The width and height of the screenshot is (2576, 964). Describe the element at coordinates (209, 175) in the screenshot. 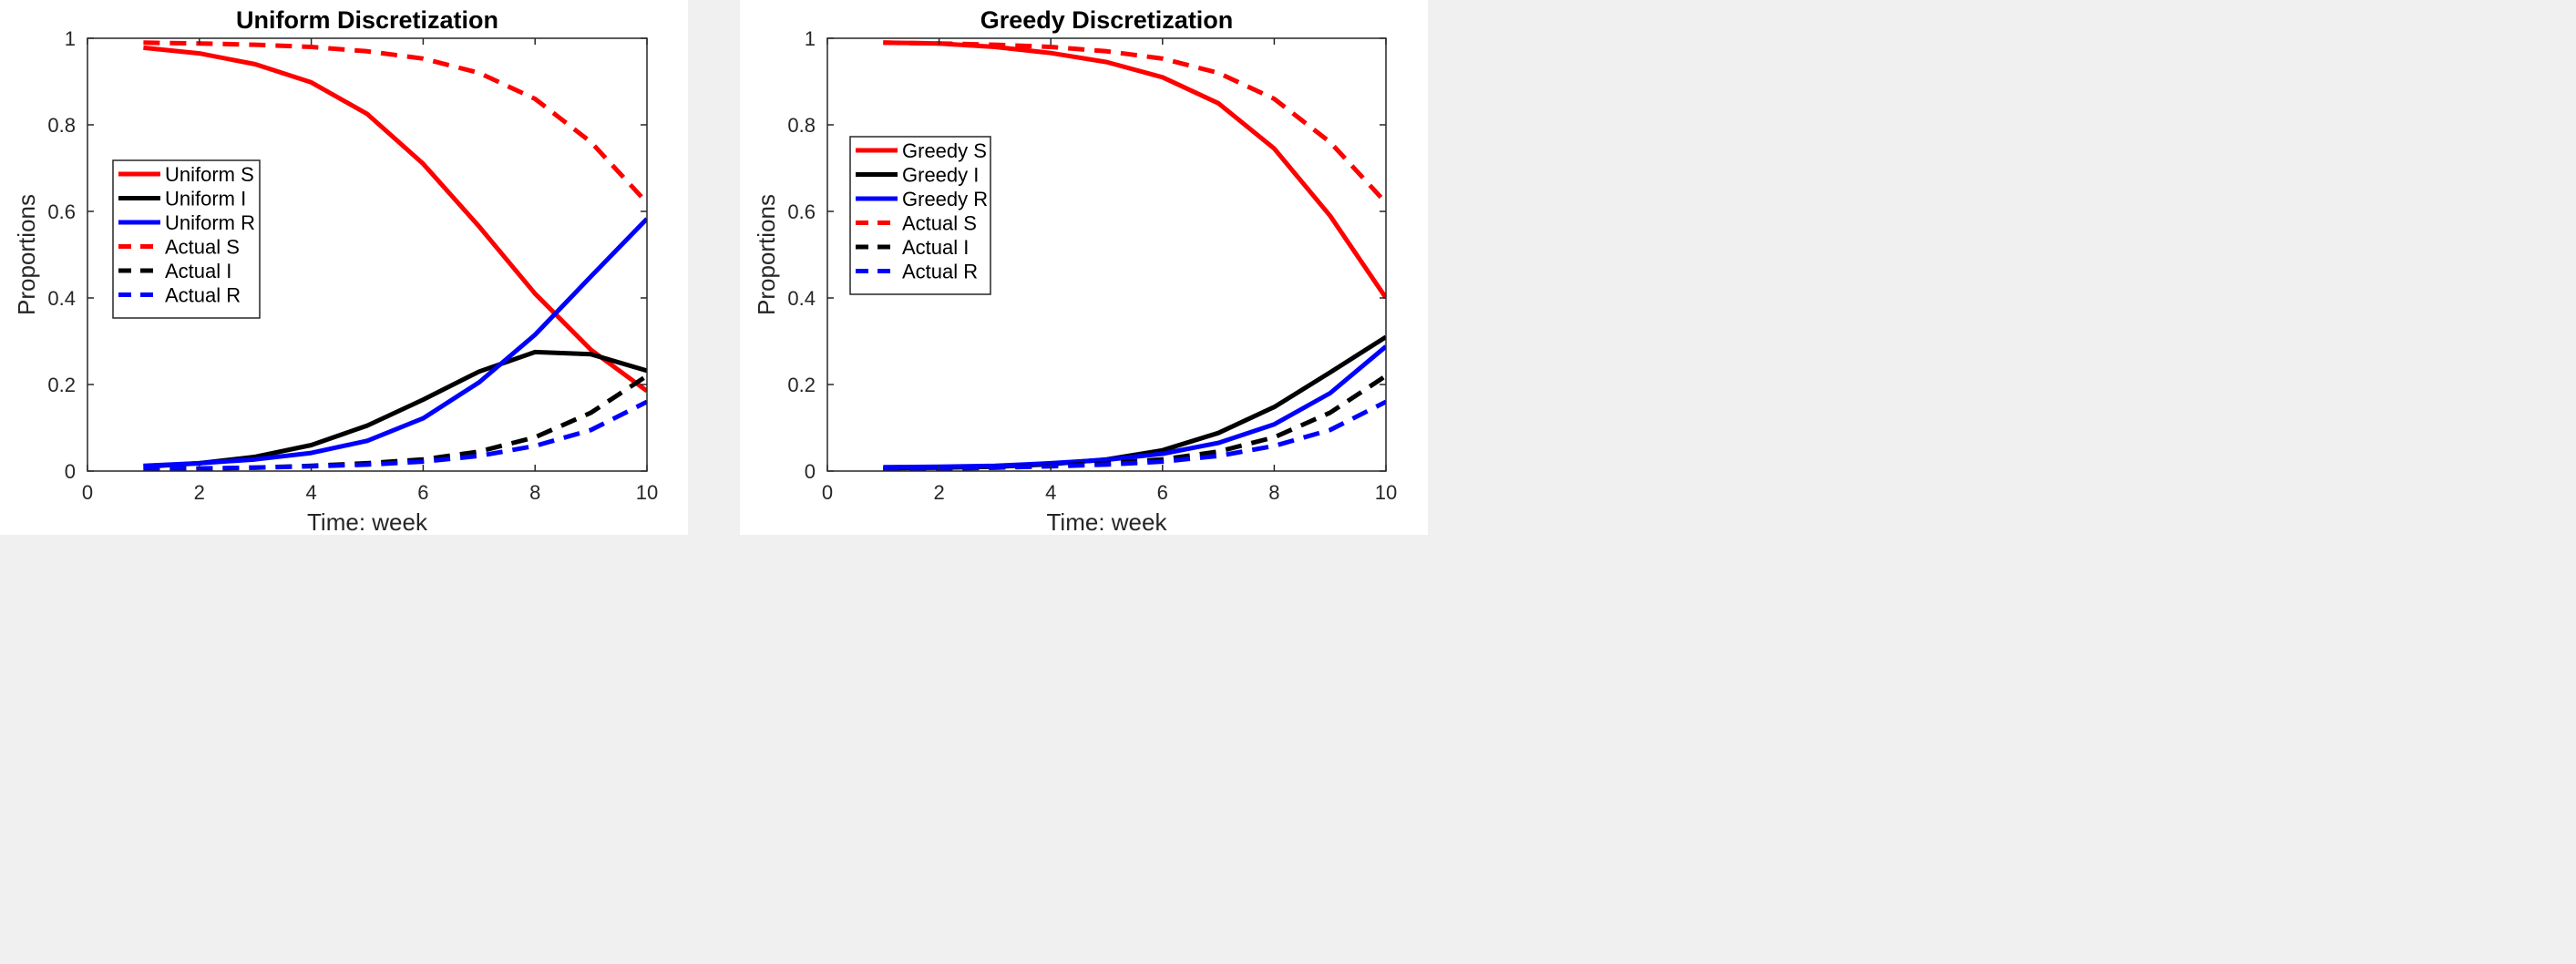

I see `legend-label-uniform-s: Uniform S` at that location.